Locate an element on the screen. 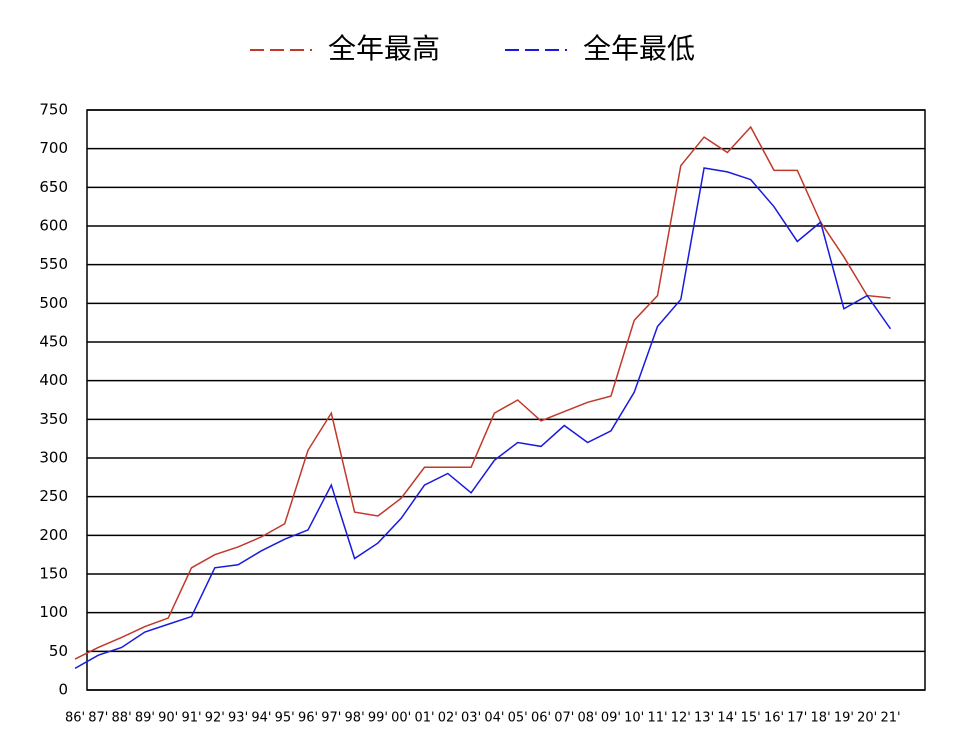 This screenshot has height=756, width=960. x-tick-label: 00' is located at coordinates (401, 718).